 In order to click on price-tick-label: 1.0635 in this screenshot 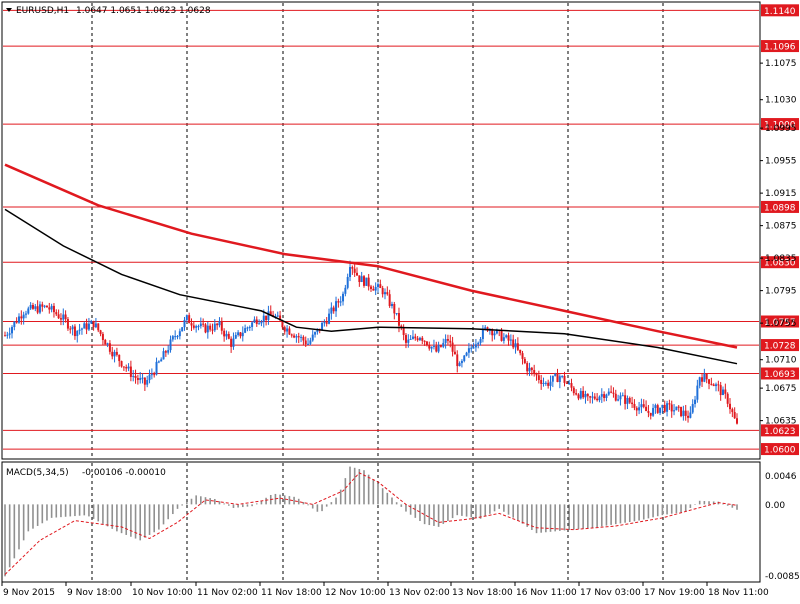, I will do `click(781, 422)`.